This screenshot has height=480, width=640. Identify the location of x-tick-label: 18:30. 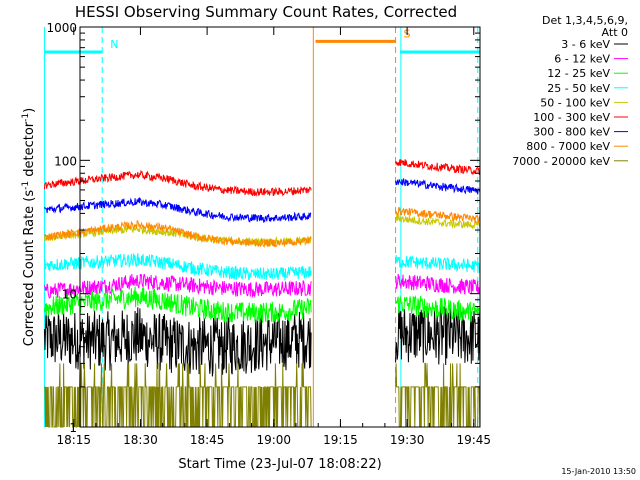
(140, 440).